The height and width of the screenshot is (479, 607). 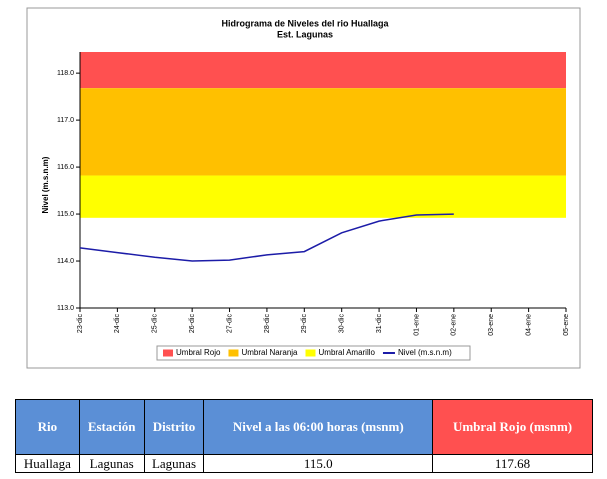 I want to click on legend-label: Umbral Naranja, so click(x=269, y=352).